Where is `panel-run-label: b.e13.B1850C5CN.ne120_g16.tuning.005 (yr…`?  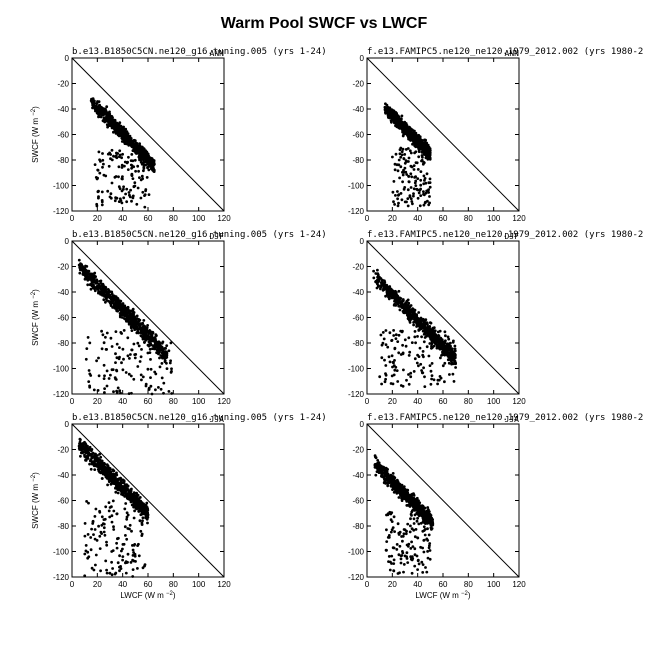 panel-run-label: b.e13.B1850C5CN.ne120_g16.tuning.005 (yr… is located at coordinates (199, 52).